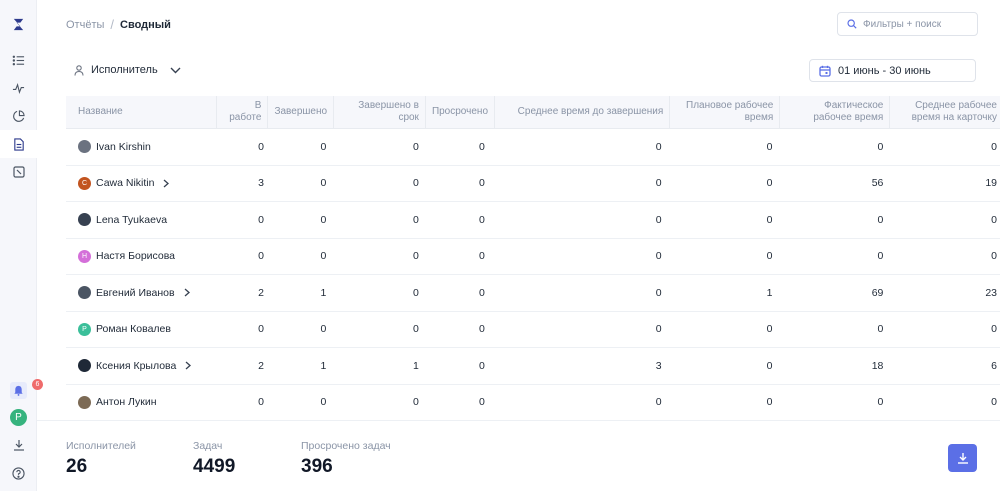  I want to click on column-header-overdue: Просрочено, so click(461, 112).